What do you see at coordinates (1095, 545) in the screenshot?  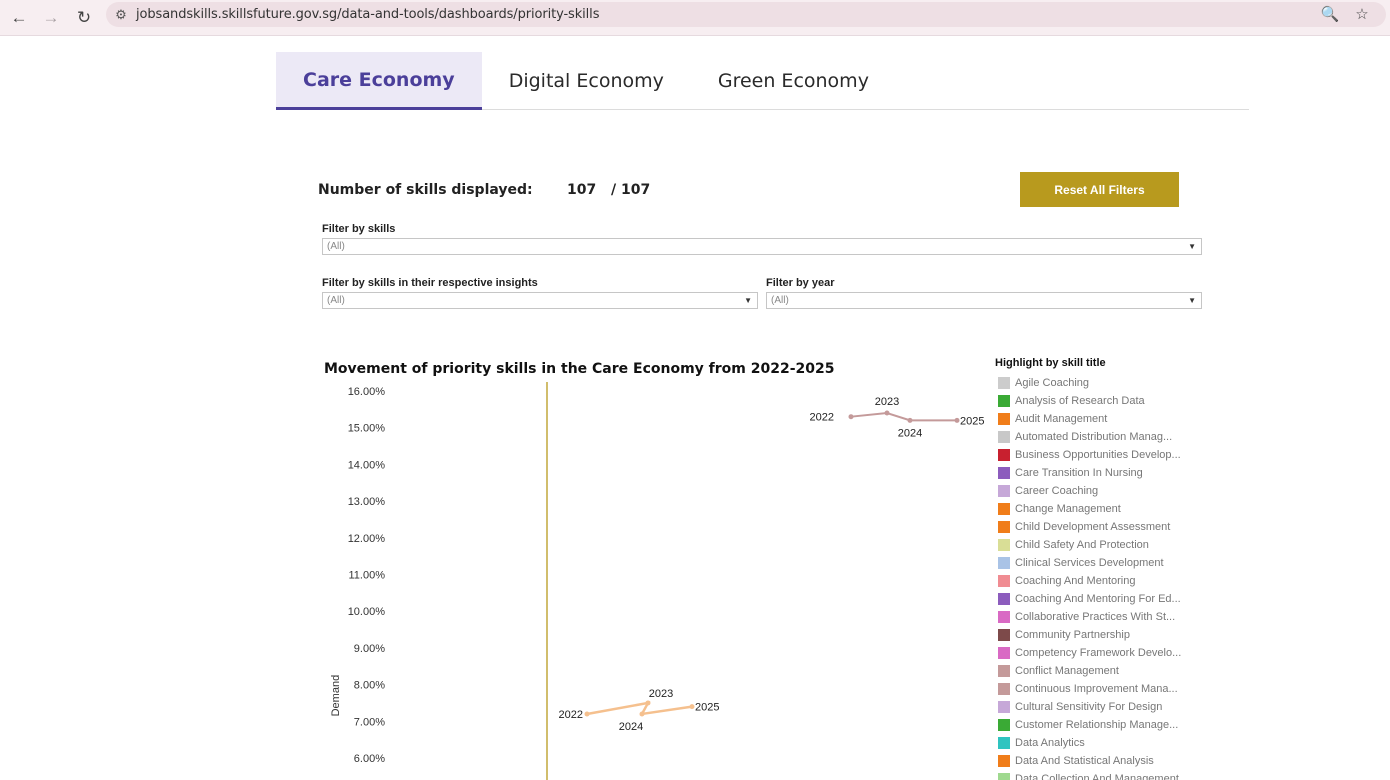 I see `legend-item: Child Safety And Protection` at bounding box center [1095, 545].